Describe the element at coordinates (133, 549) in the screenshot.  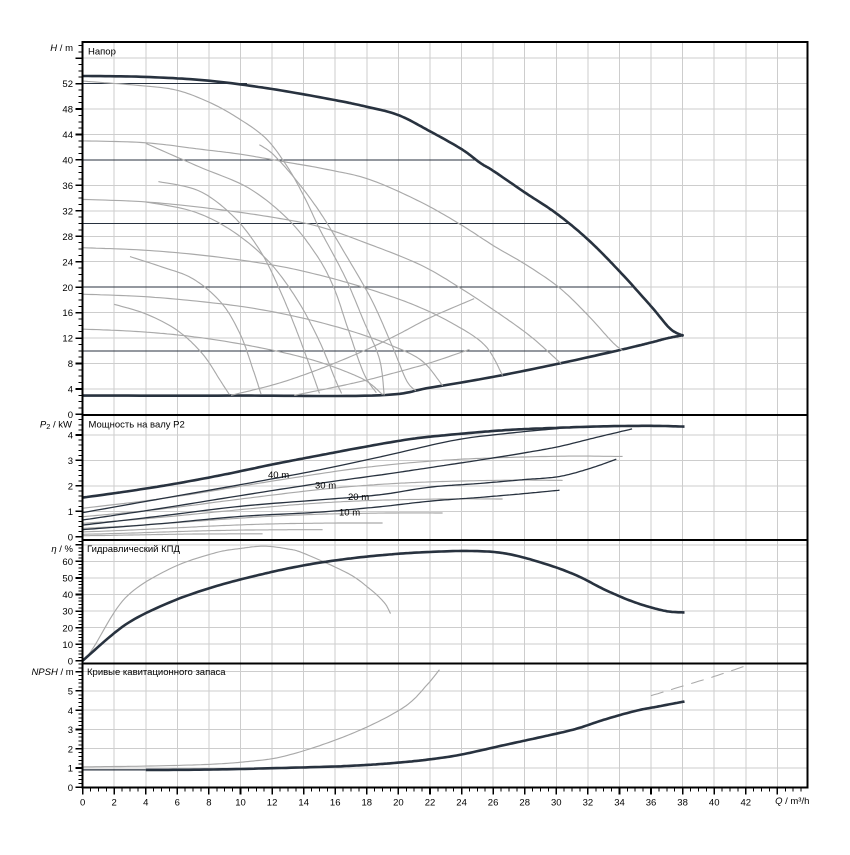
I see `svg-text: Гидравлический КПД` at that location.